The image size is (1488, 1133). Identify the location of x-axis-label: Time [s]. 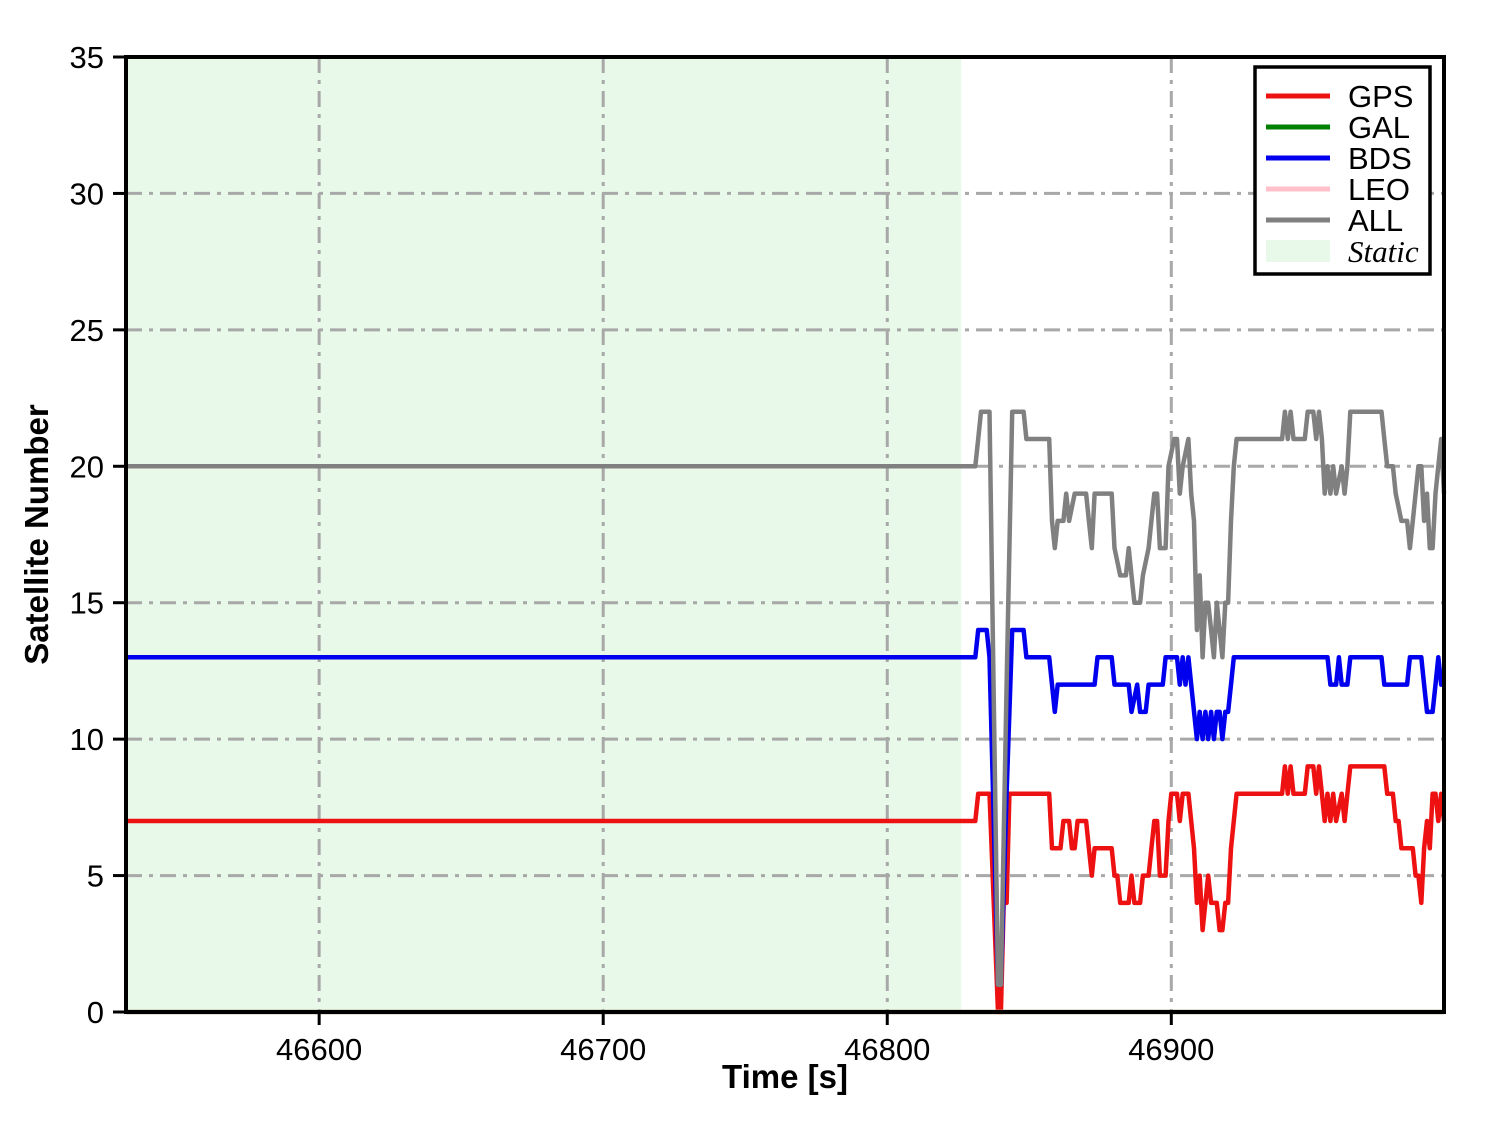
(785, 1076).